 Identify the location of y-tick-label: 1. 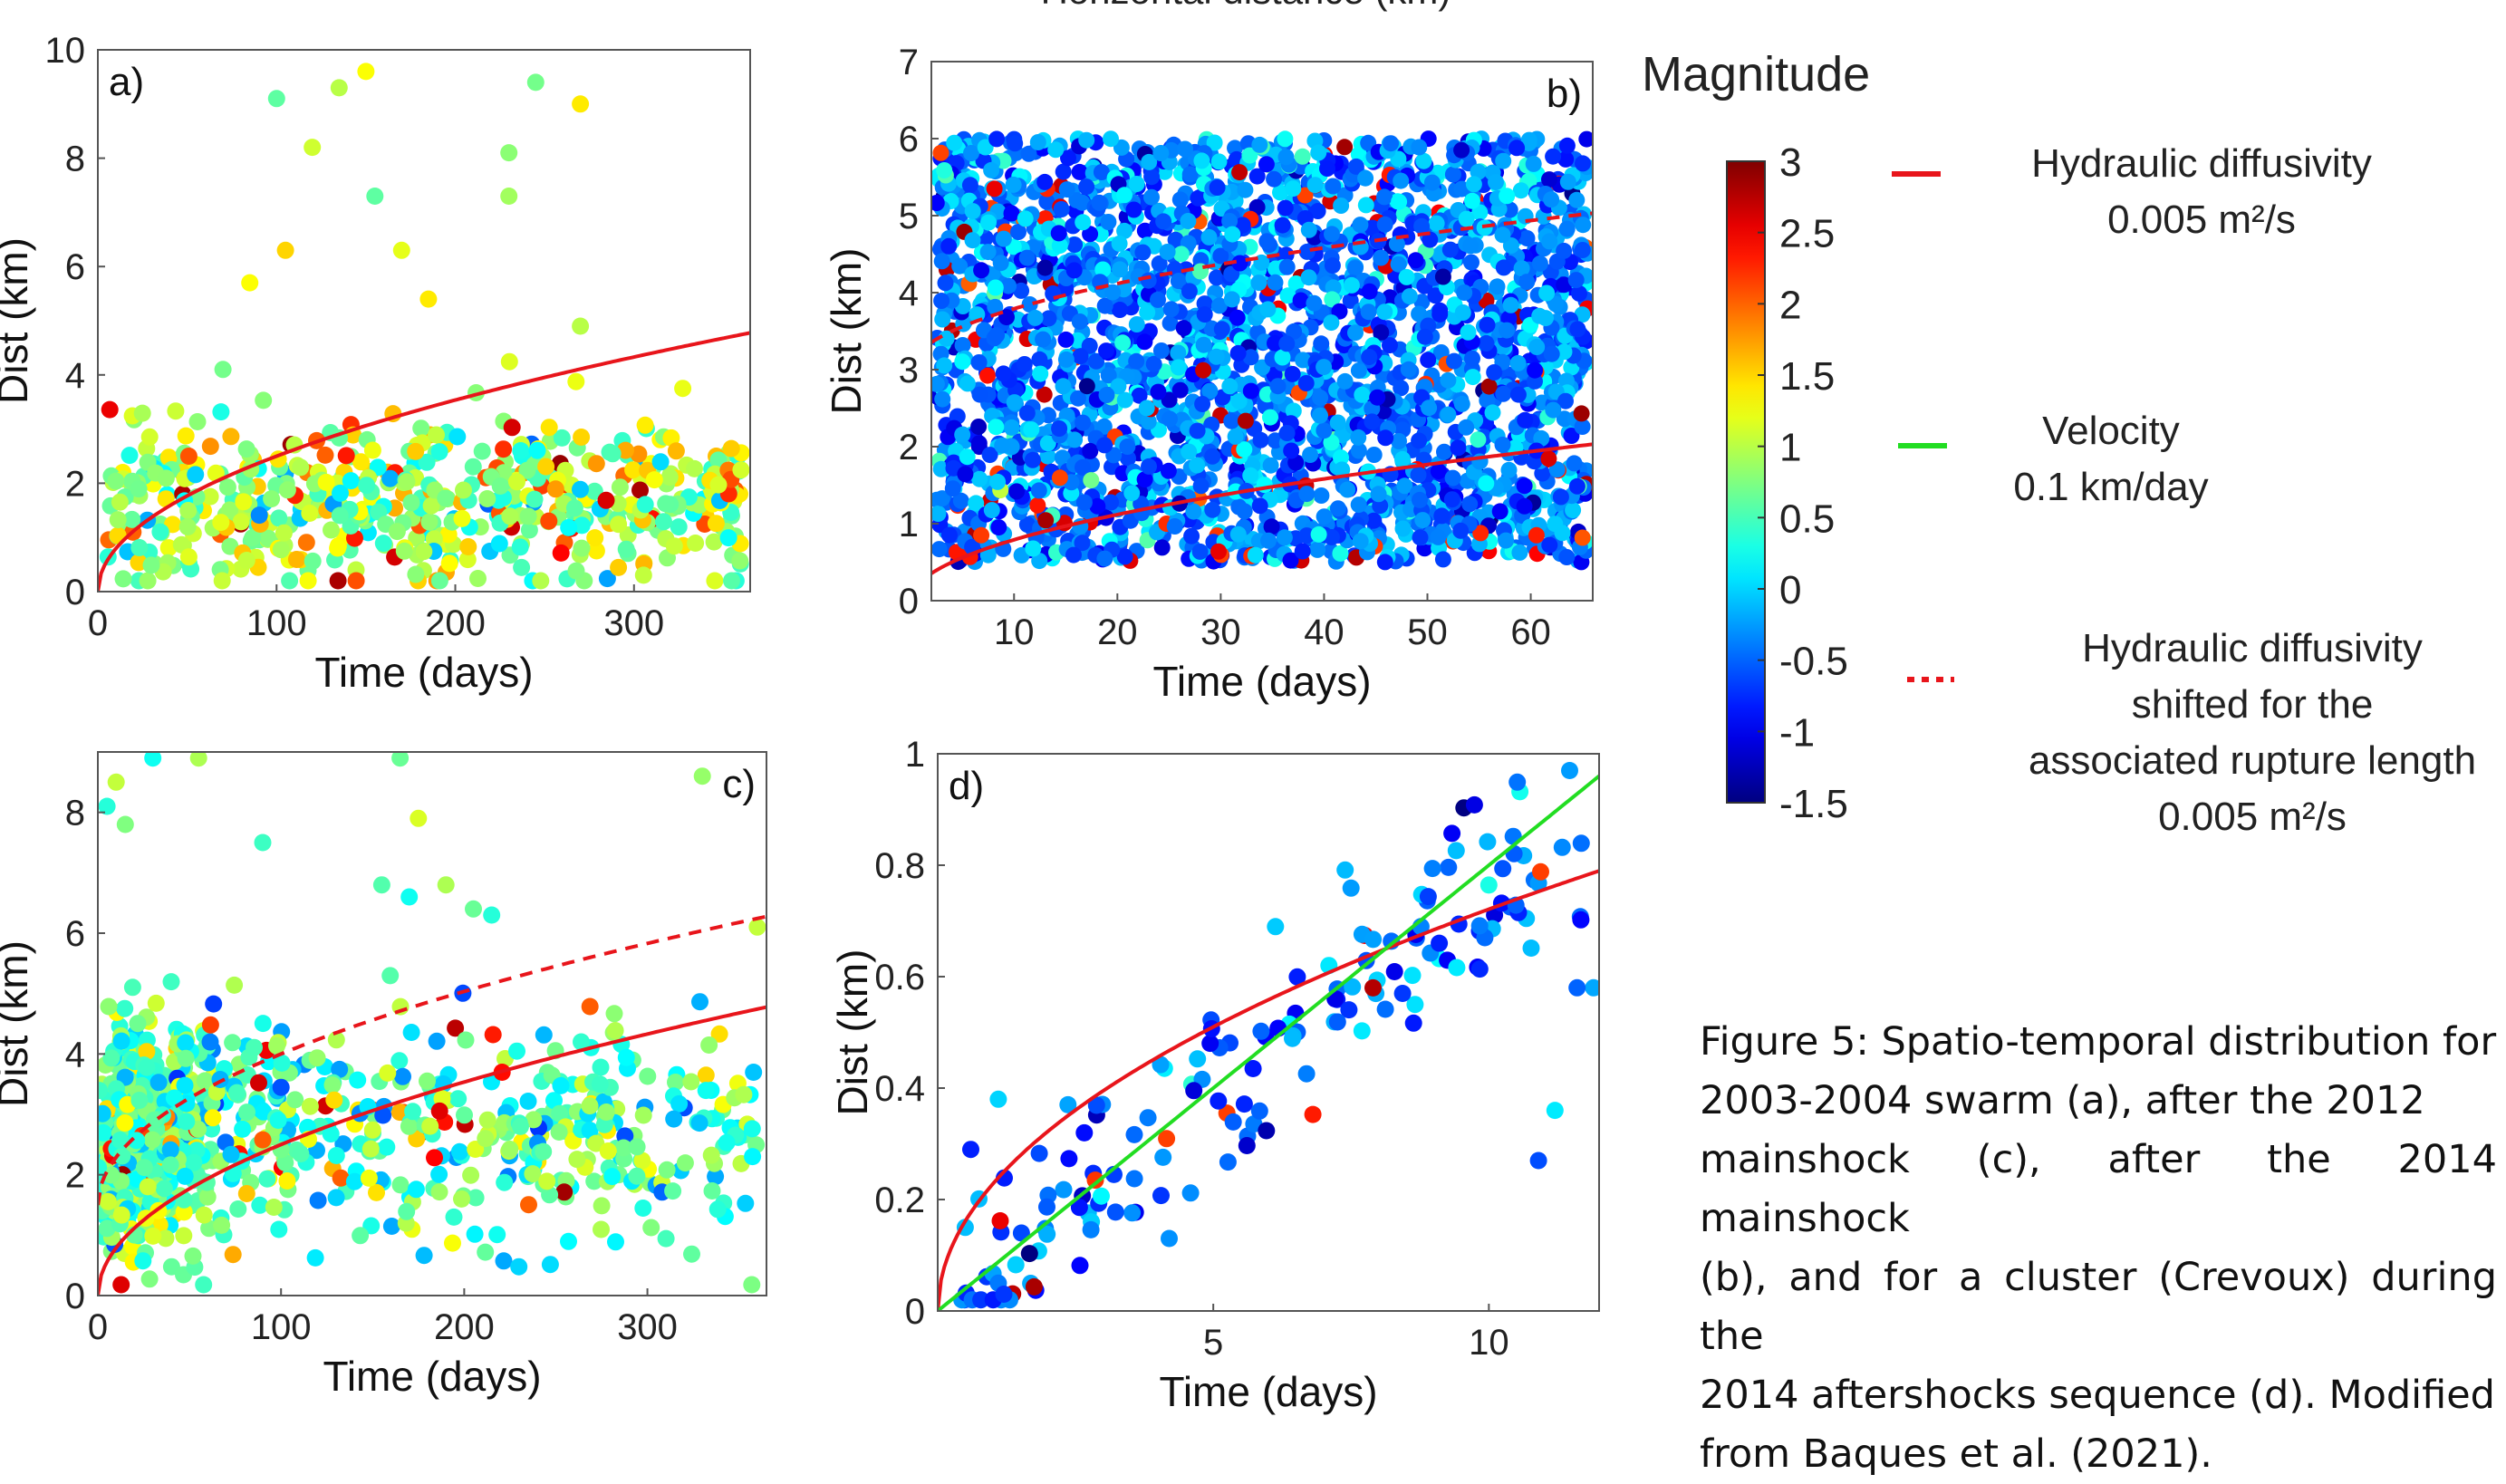
(915, 755).